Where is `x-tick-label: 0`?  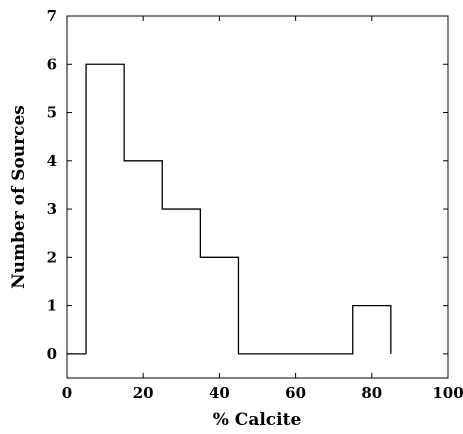
x-tick-label: 0 is located at coordinates (67, 393).